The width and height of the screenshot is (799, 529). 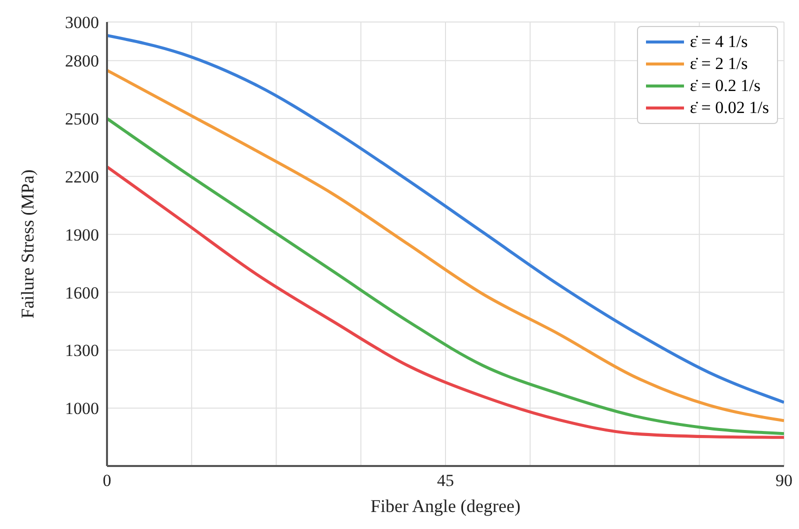 I want to click on x-tick-label: 0, so click(x=107, y=480).